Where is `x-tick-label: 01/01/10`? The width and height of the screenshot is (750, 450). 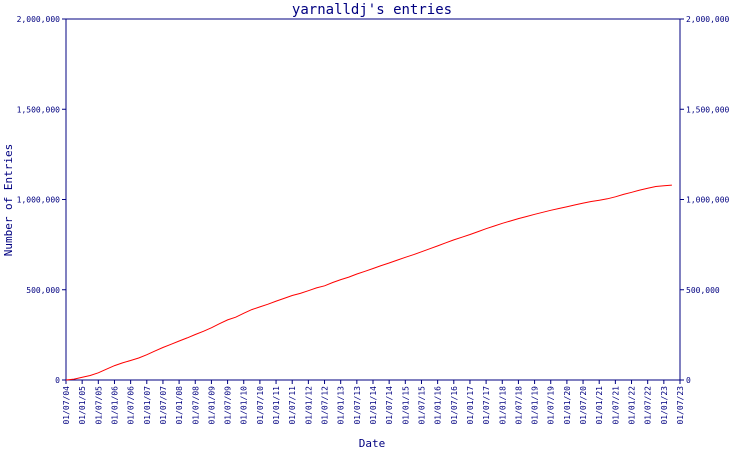 x-tick-label: 01/01/10 is located at coordinates (244, 405).